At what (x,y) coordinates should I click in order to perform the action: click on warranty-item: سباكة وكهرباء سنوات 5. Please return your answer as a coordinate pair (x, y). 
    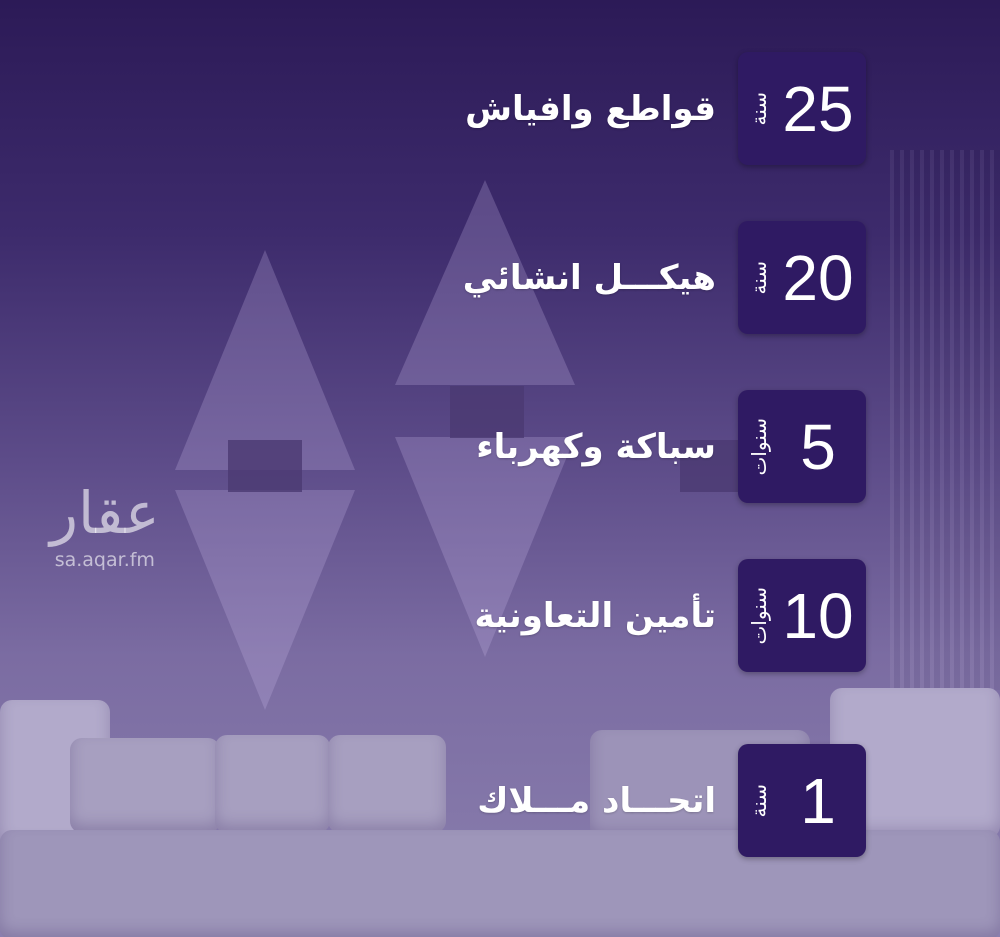
    Looking at the image, I should click on (671, 446).